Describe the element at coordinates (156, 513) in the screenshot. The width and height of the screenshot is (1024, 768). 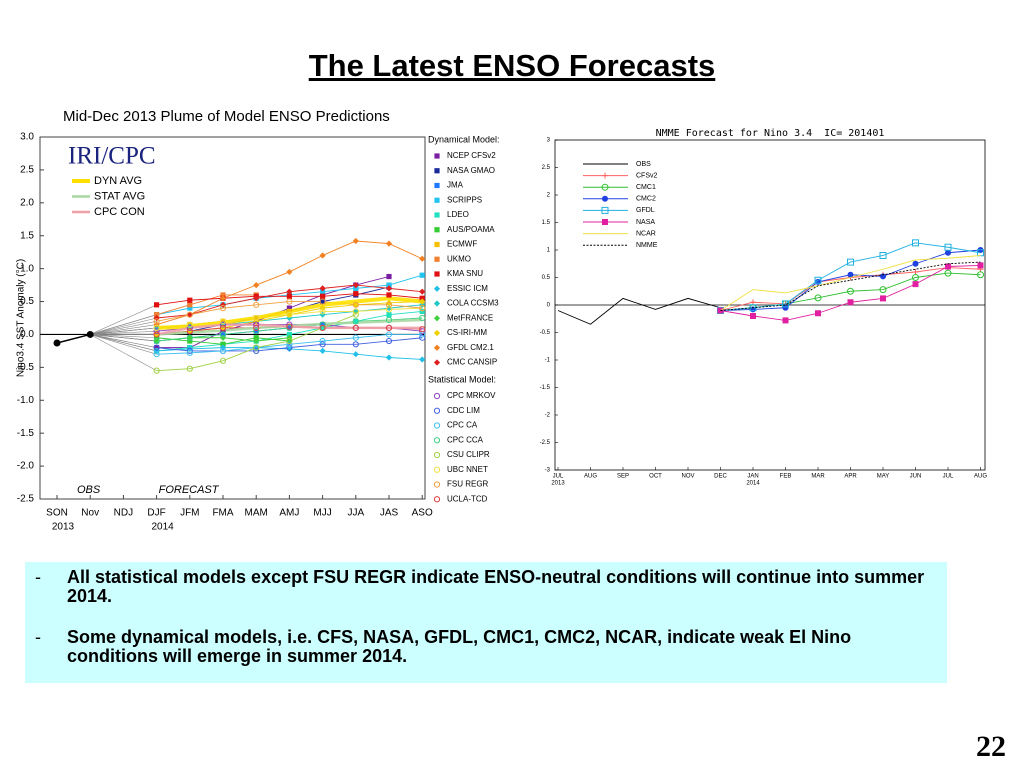
I see `x-tick-label: DJF` at that location.